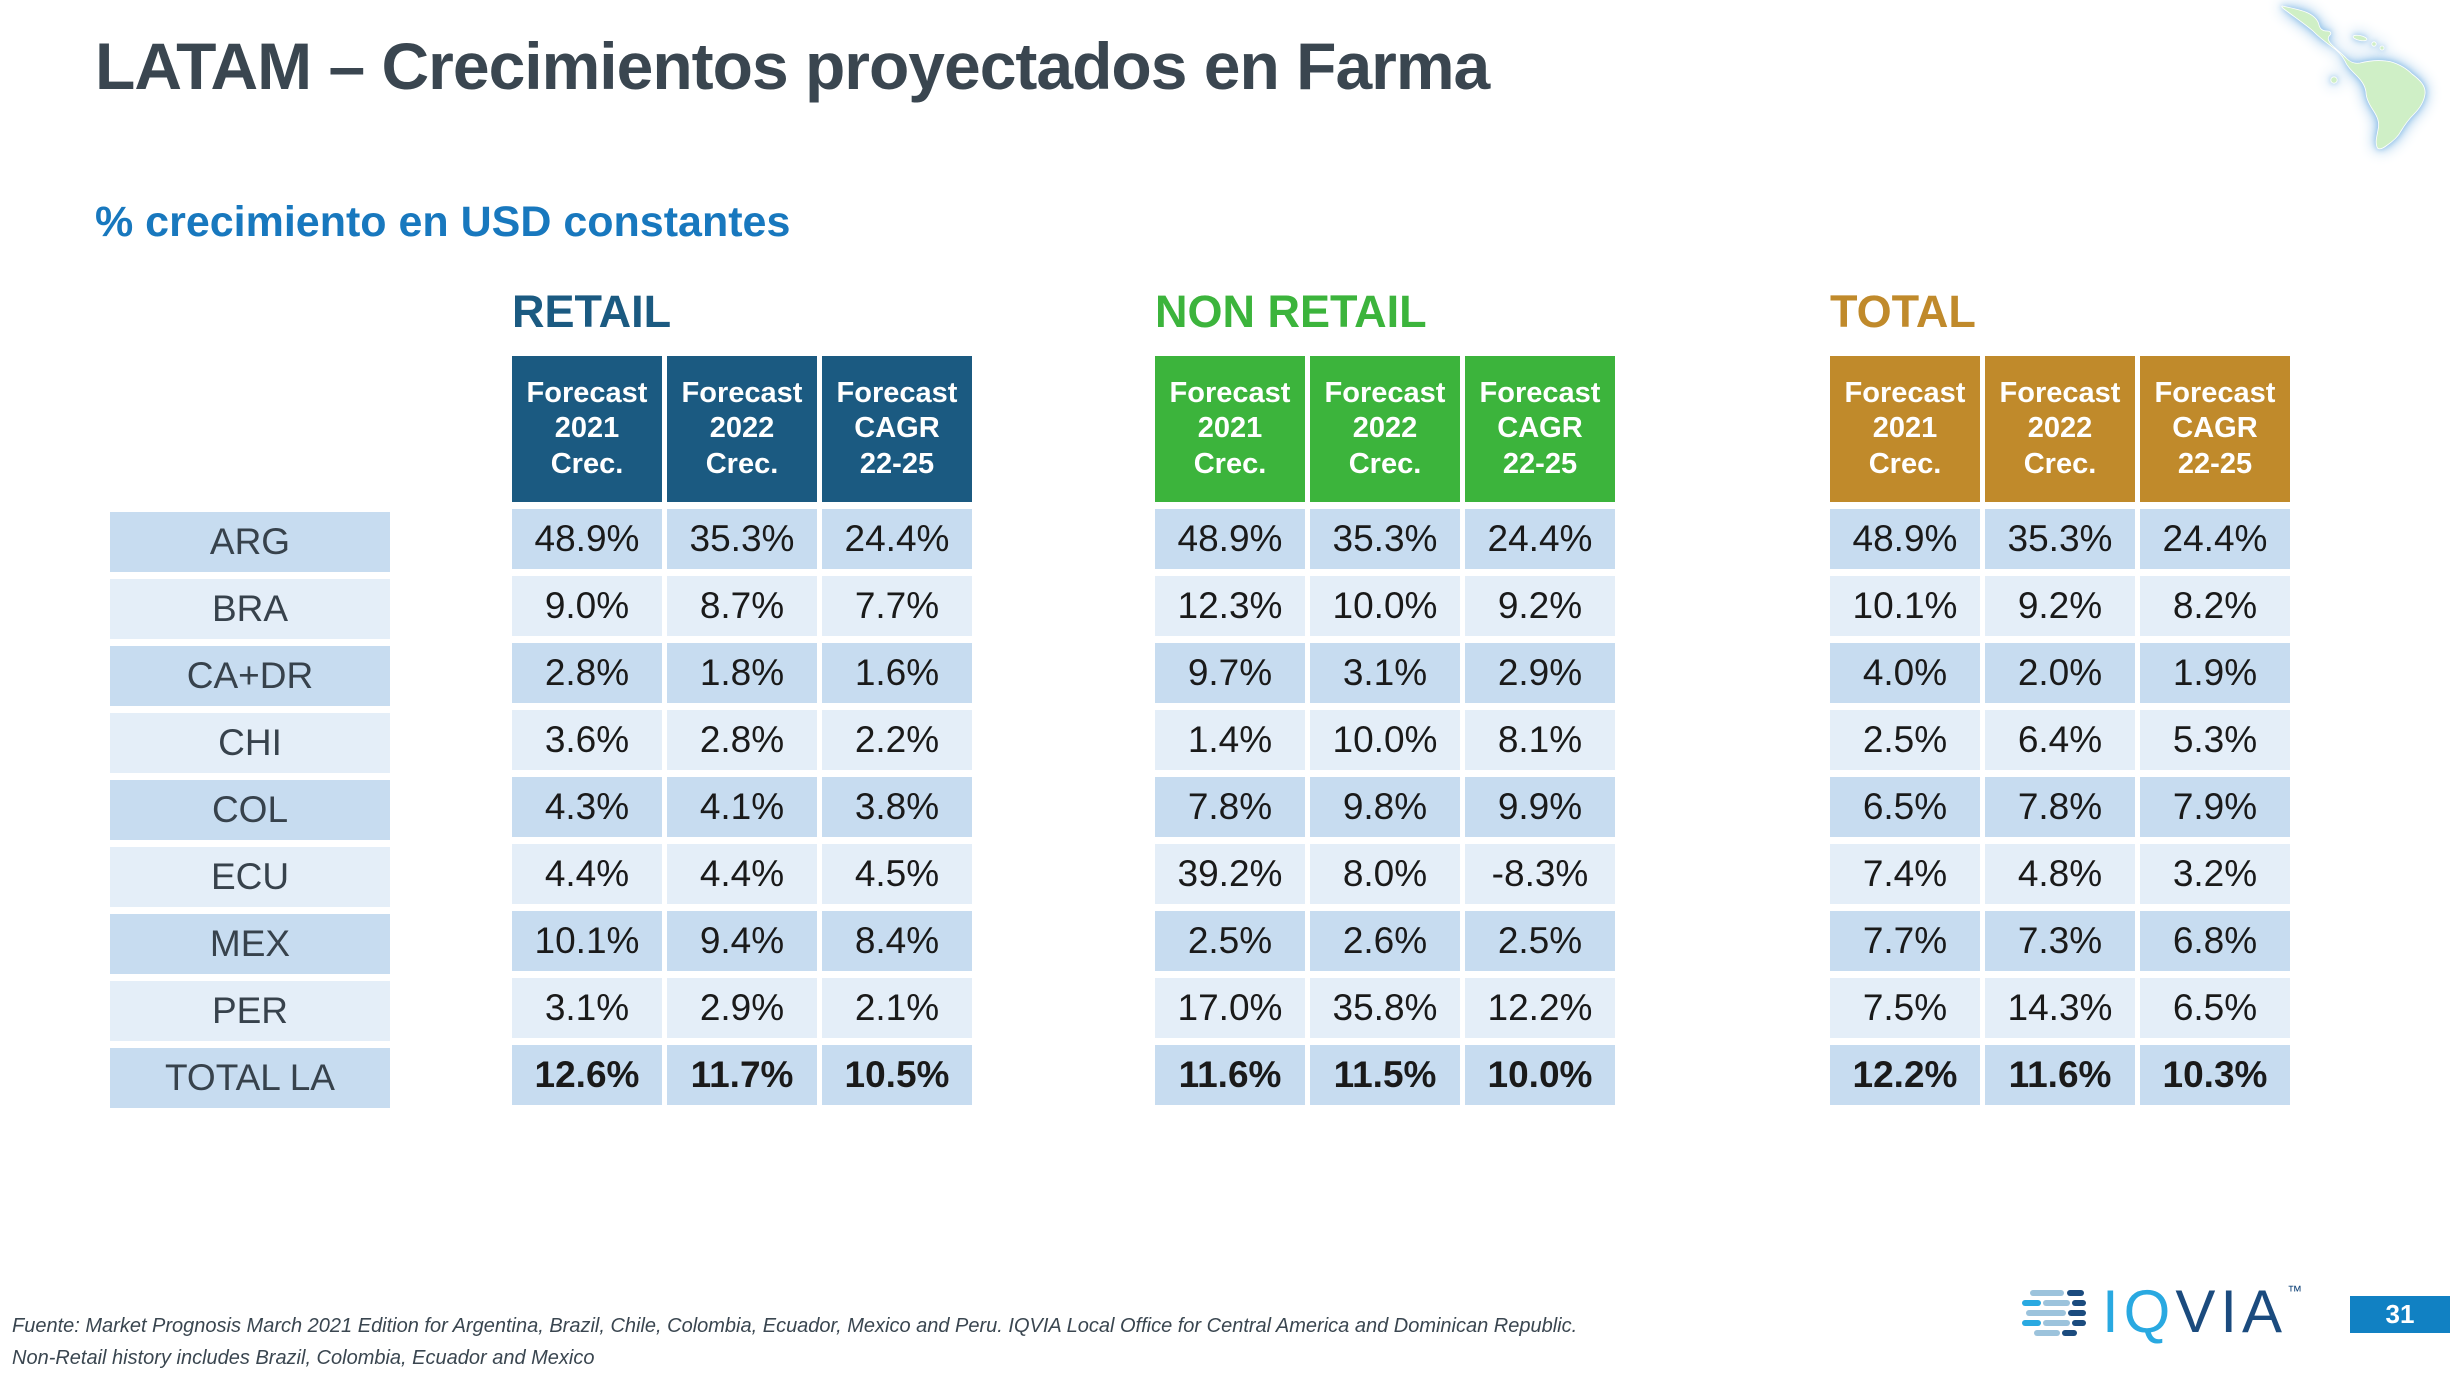  Describe the element at coordinates (897, 1008) in the screenshot. I see `value-cell: 2.1%` at that location.